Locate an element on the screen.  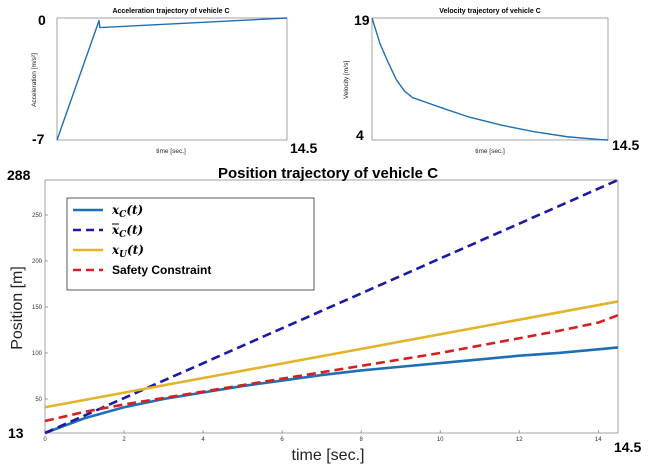
x-tick-label: 0 is located at coordinates (45, 440).